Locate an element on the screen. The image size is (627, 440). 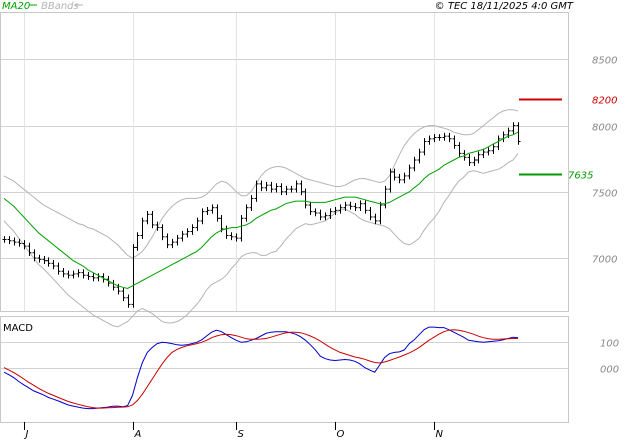
support-level-label: 7635 is located at coordinates (580, 176).